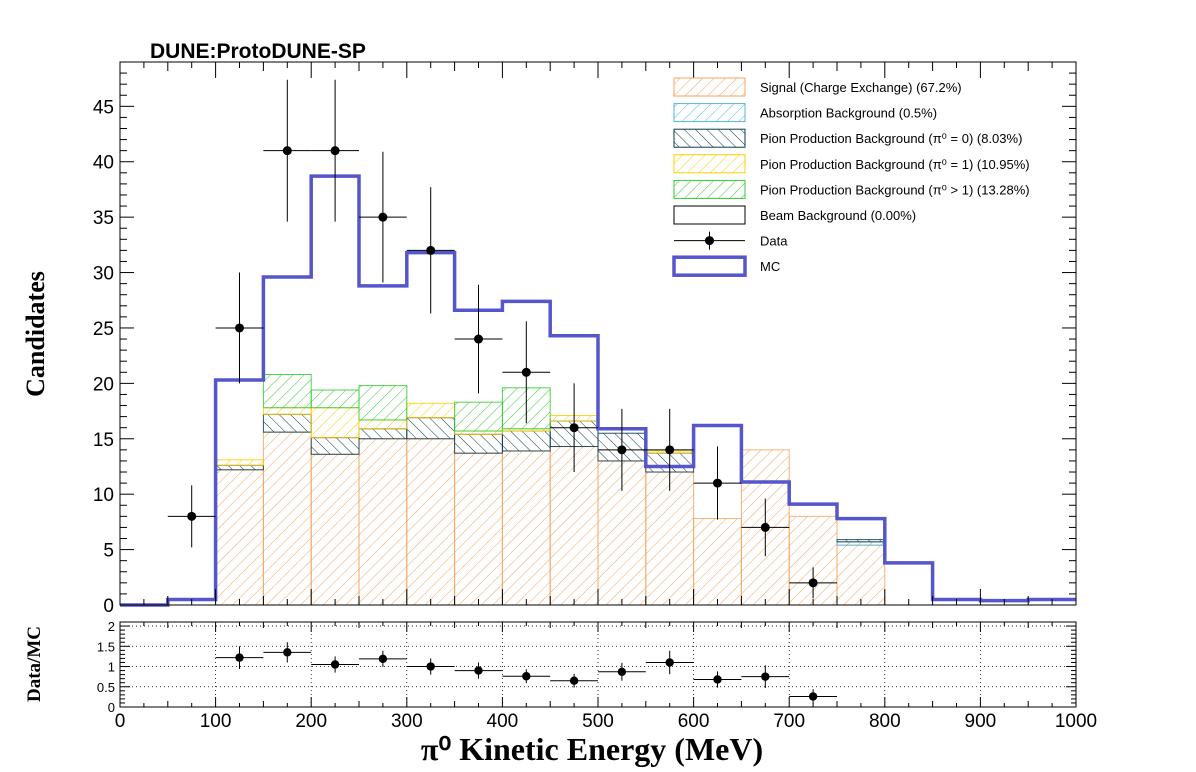  What do you see at coordinates (111, 707) in the screenshot?
I see `ratio-ytick-label-0: 0` at bounding box center [111, 707].